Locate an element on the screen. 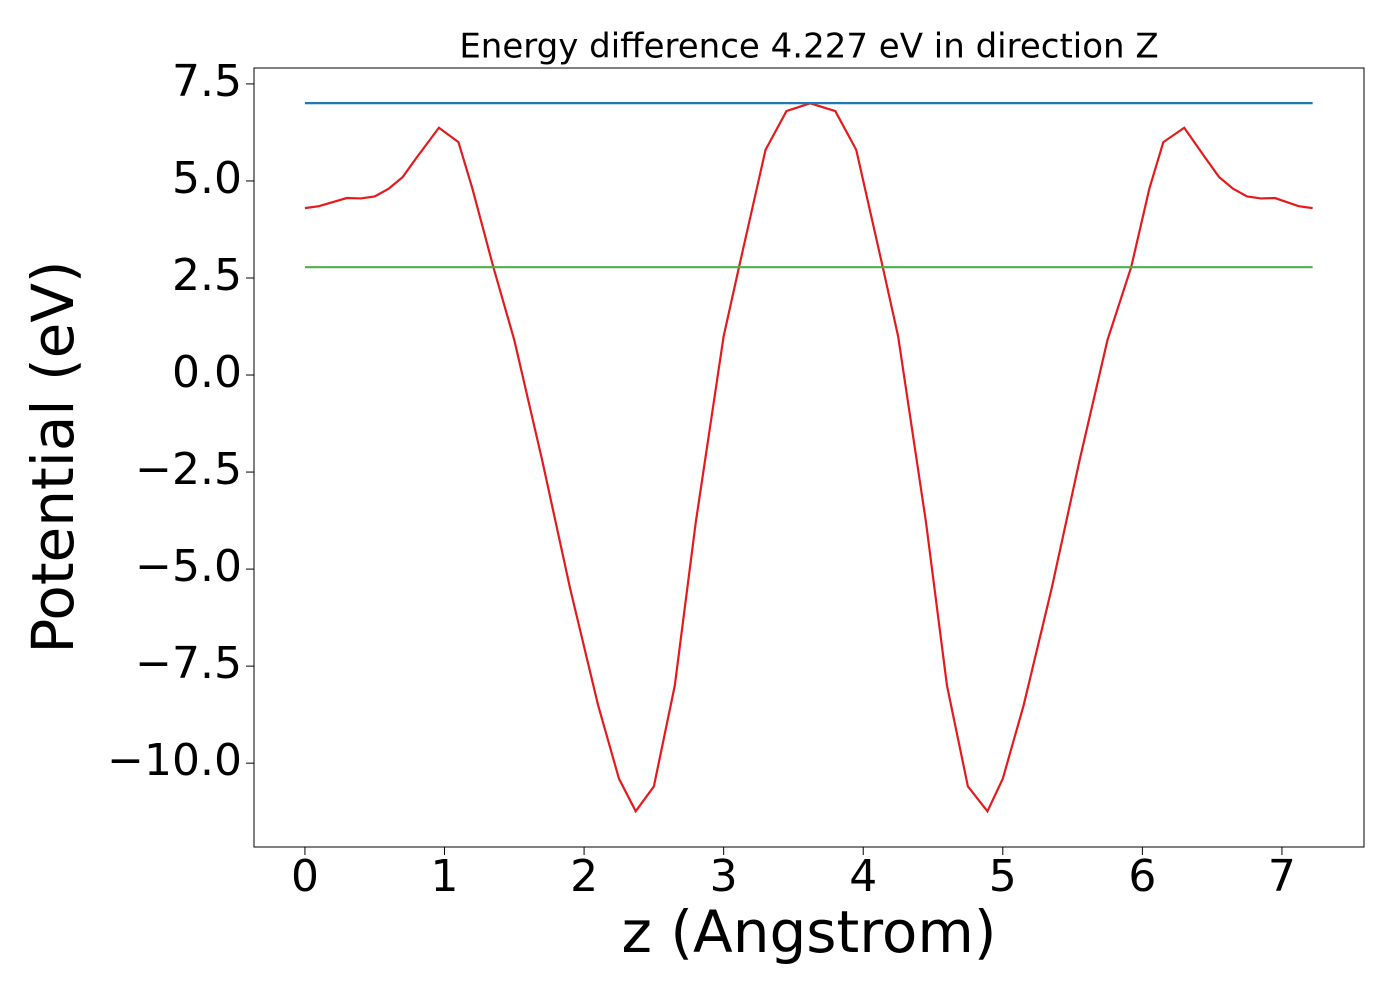 The width and height of the screenshot is (1400, 1000). x-tick-label: 0 is located at coordinates (305, 876).